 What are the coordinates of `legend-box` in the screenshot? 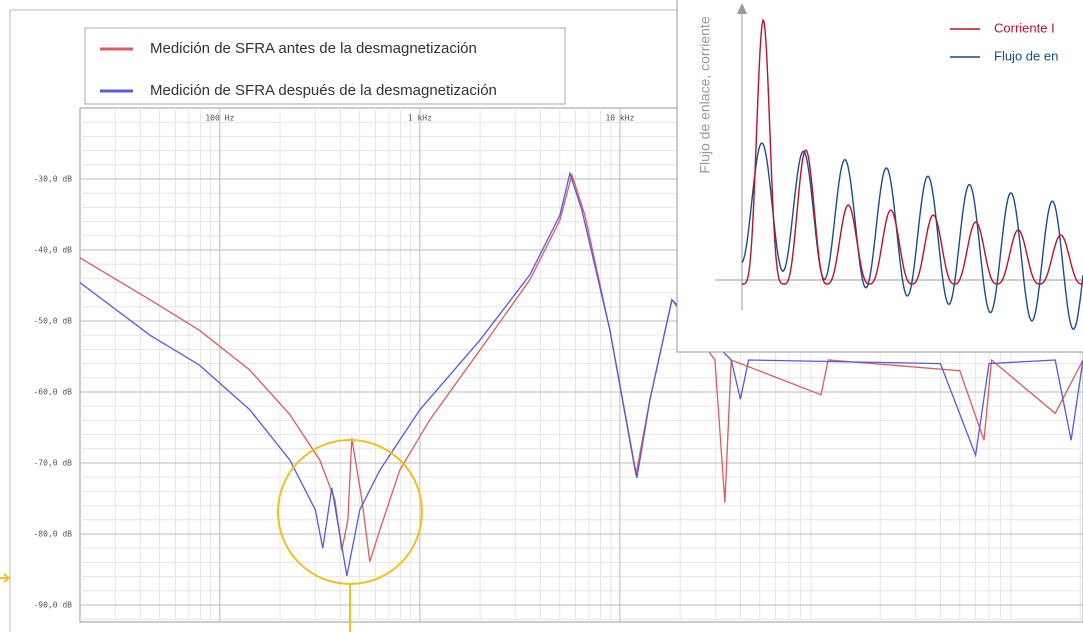 It's located at (325, 66).